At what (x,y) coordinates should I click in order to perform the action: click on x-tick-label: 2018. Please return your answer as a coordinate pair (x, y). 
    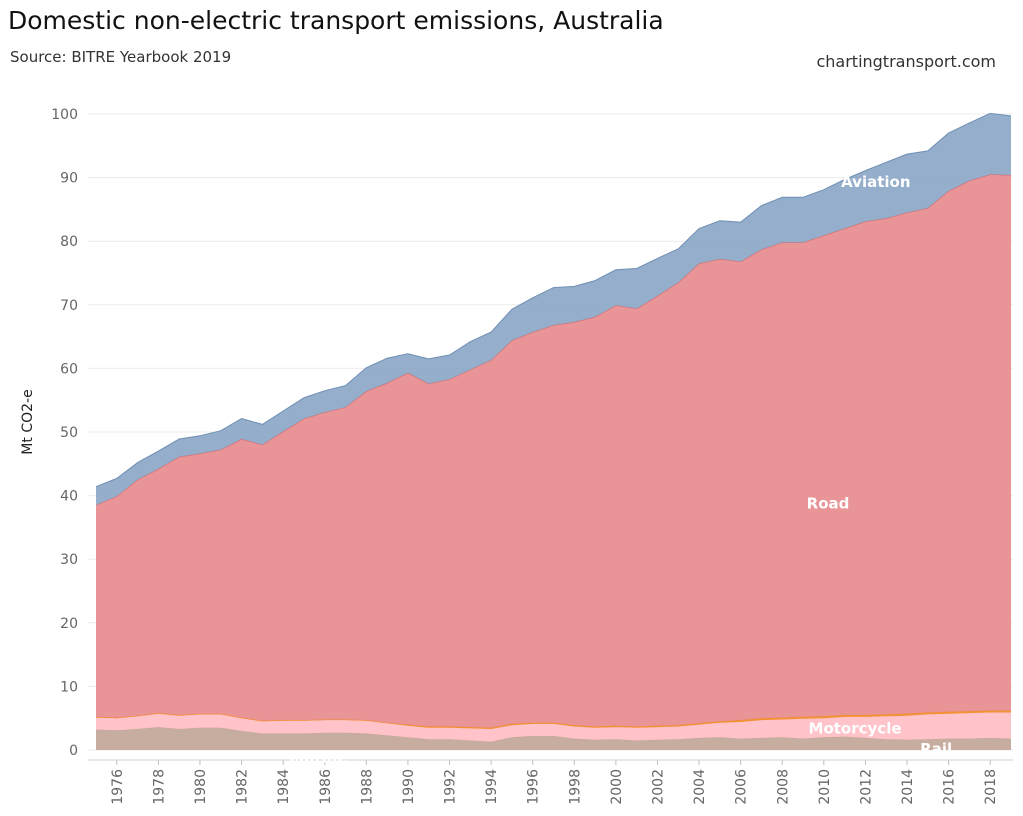
    Looking at the image, I should click on (991, 787).